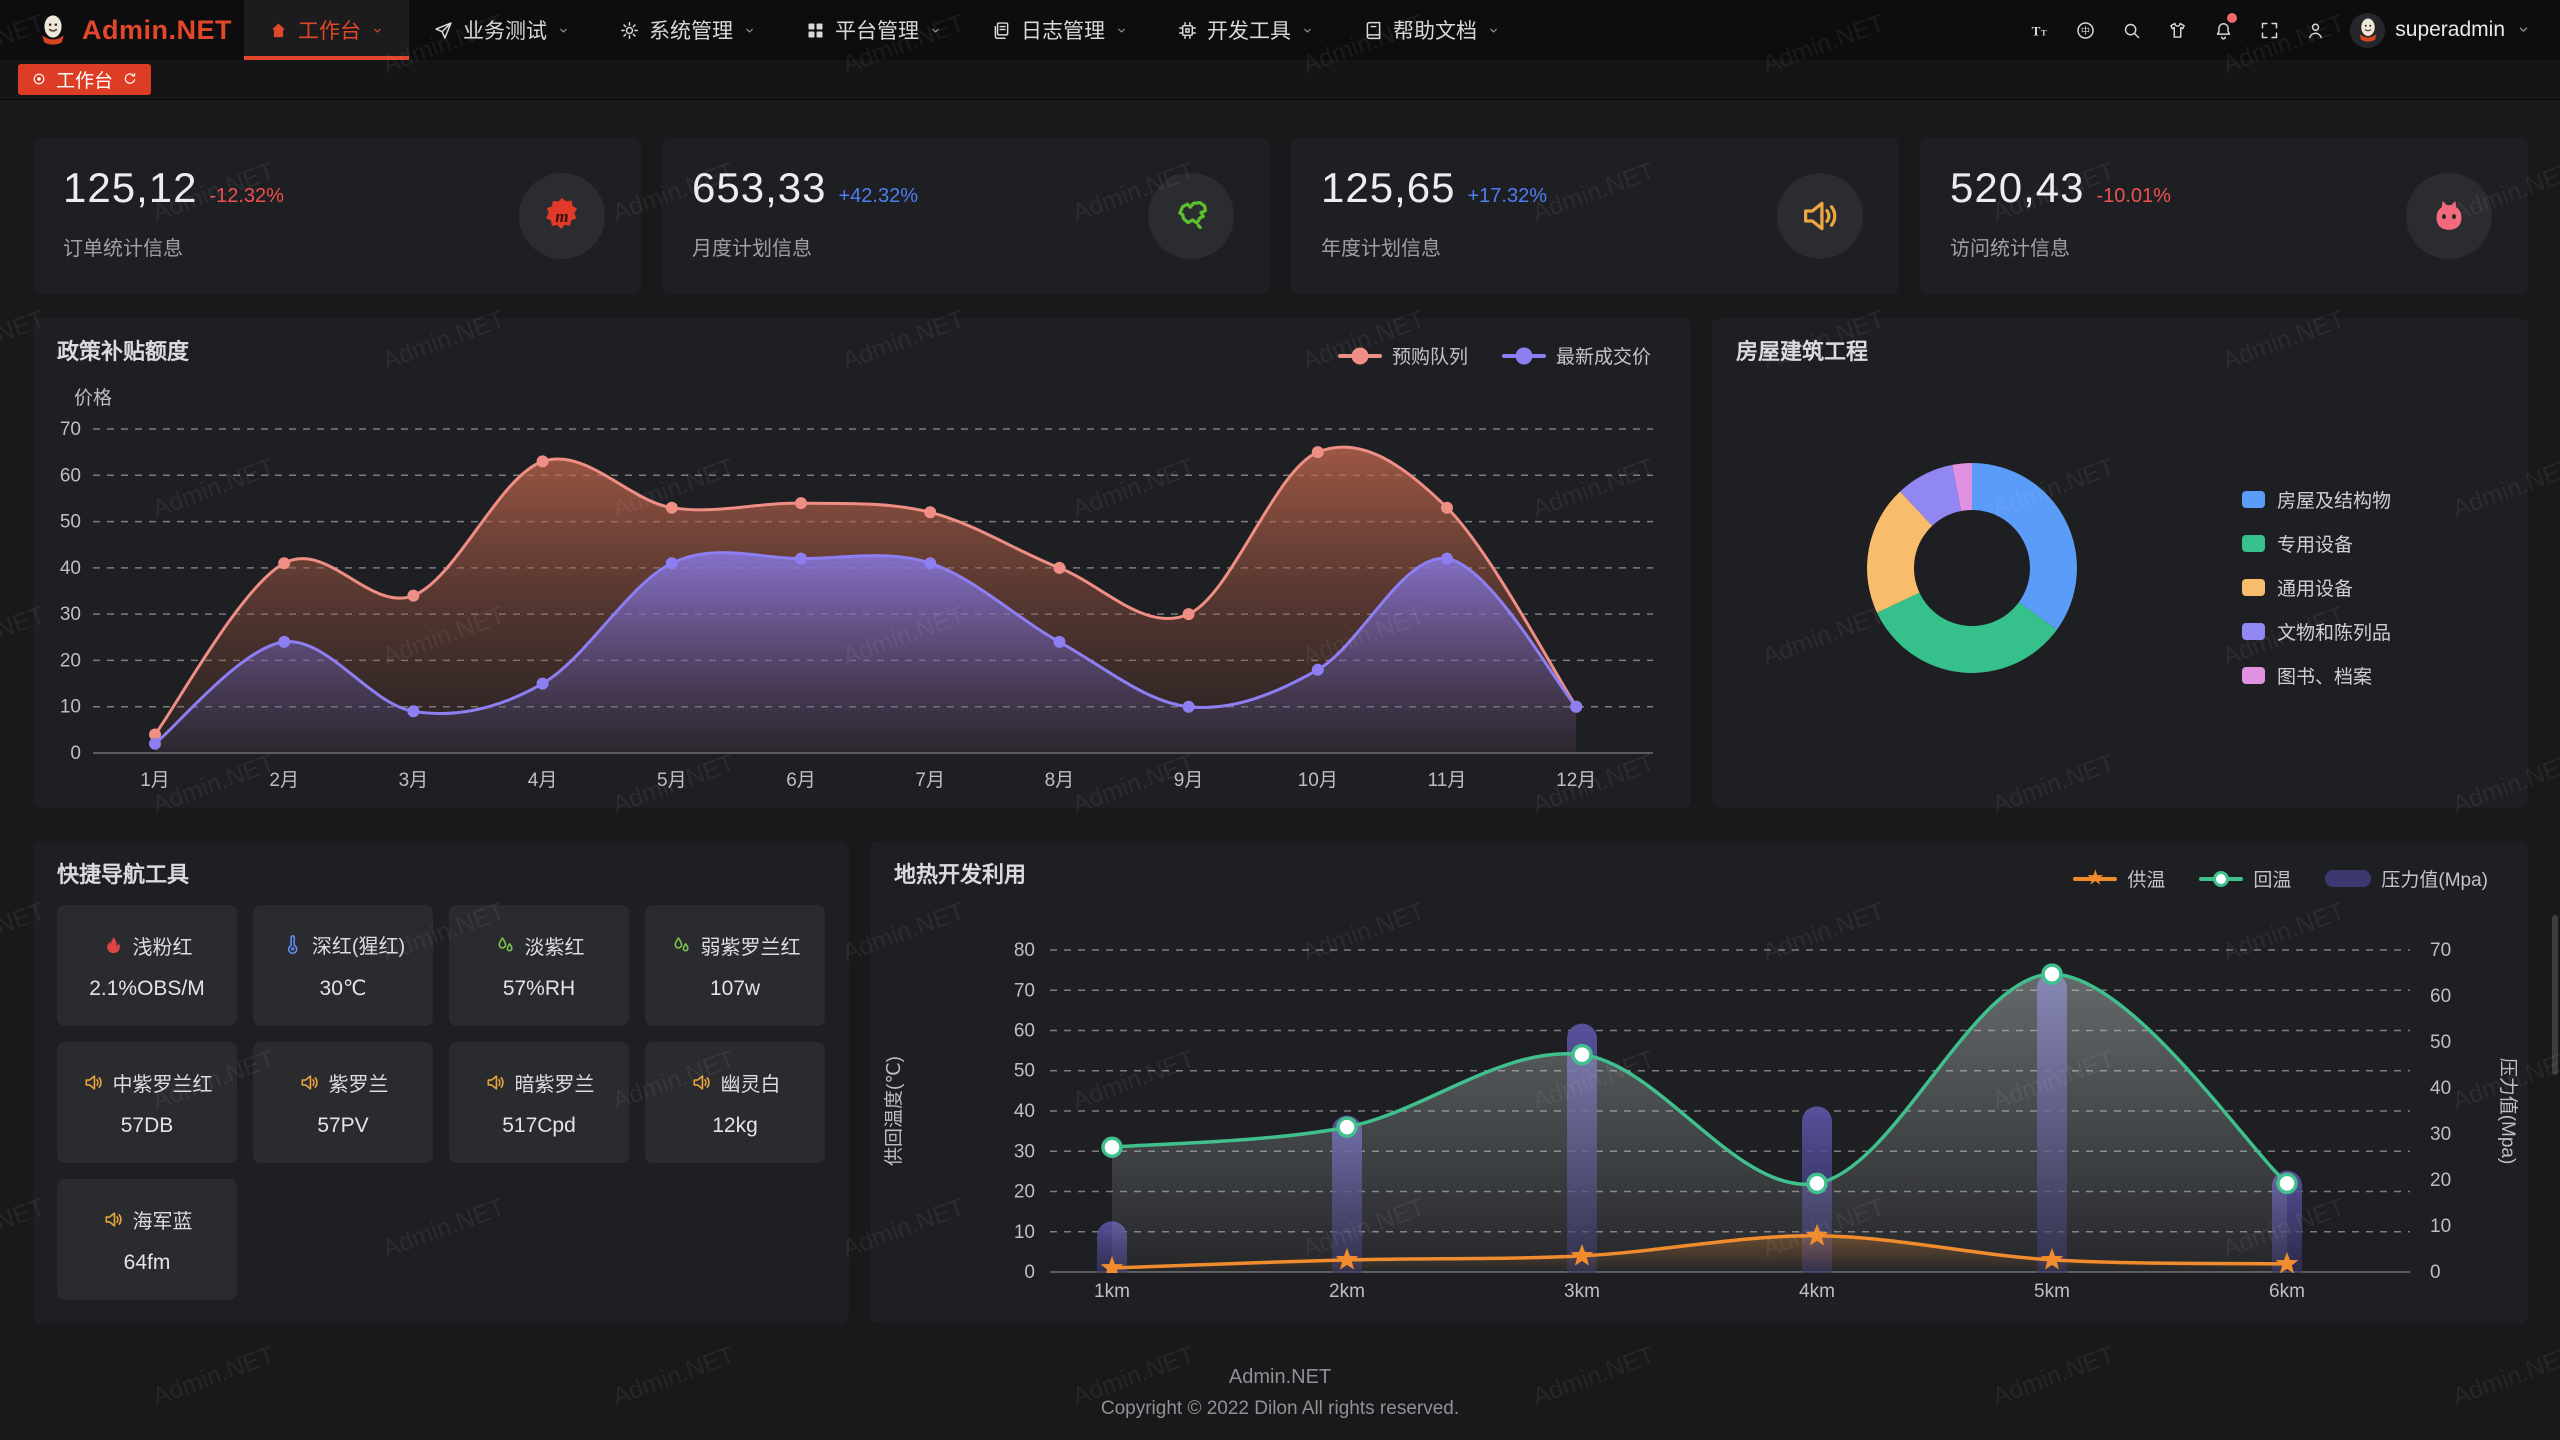 This screenshot has height=1440, width=2560. Describe the element at coordinates (1373, 30) in the screenshot. I see `book-icon` at that location.